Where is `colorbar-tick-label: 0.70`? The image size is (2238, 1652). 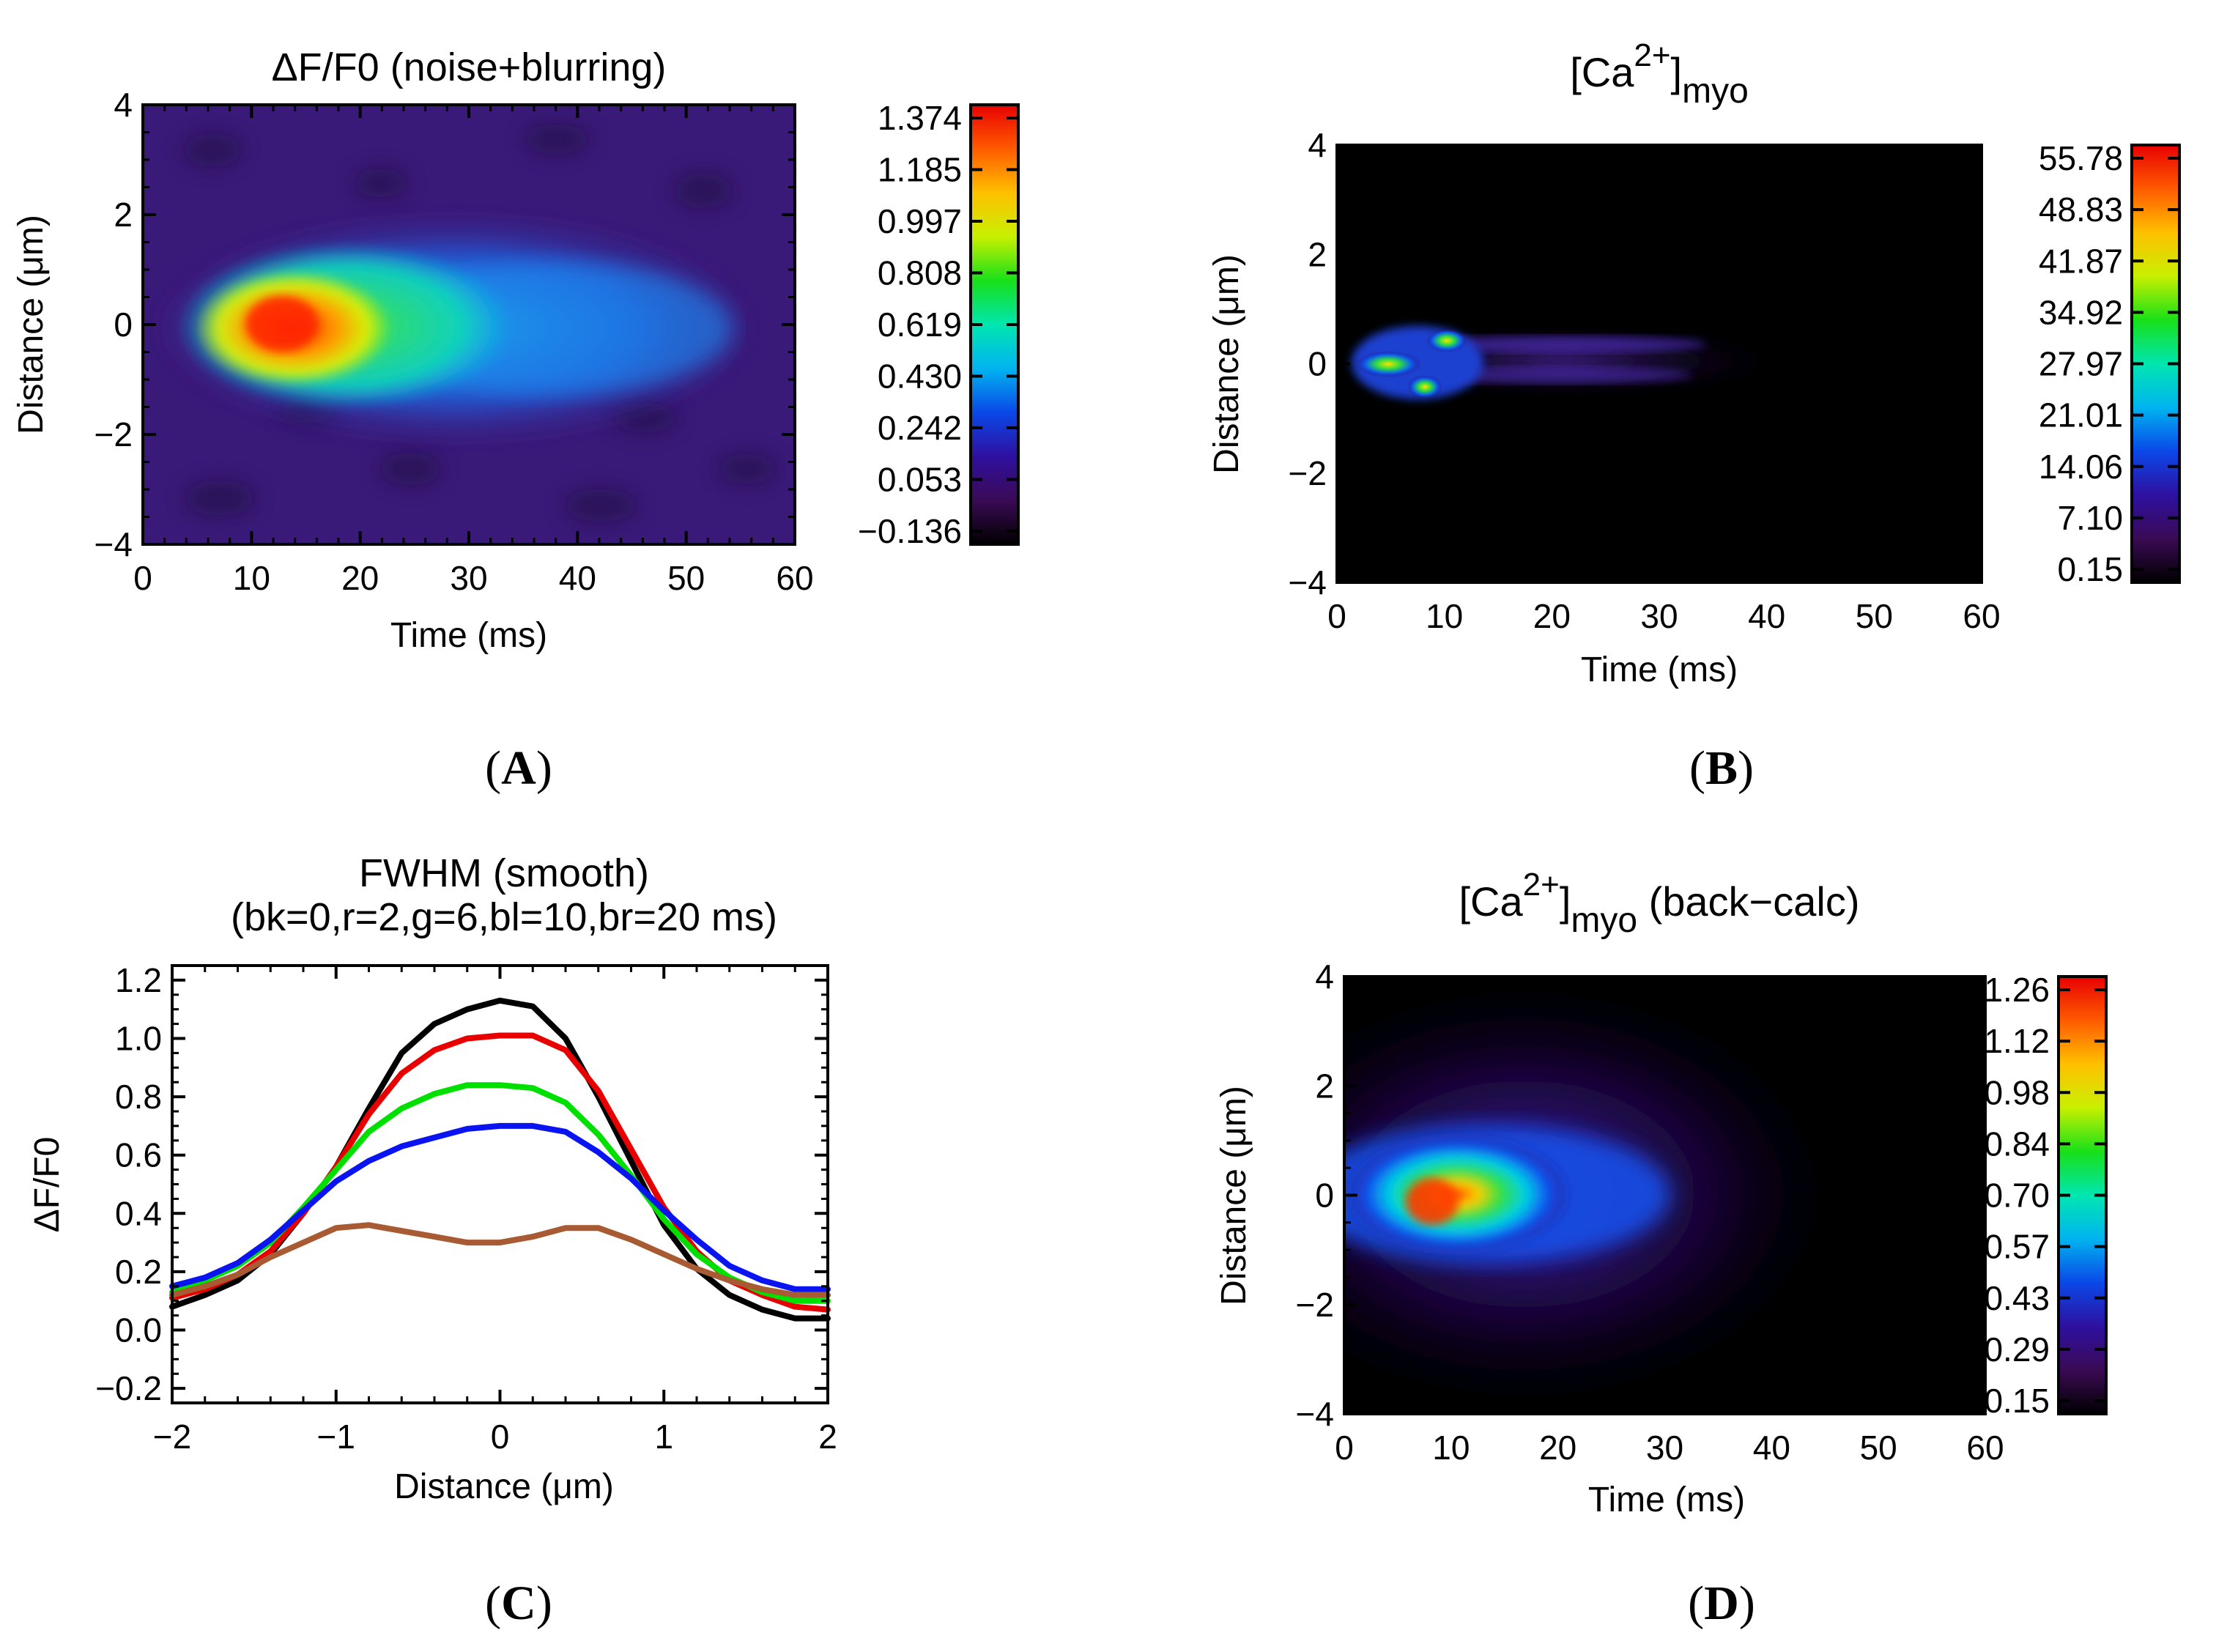 colorbar-tick-label: 0.70 is located at coordinates (2017, 1196).